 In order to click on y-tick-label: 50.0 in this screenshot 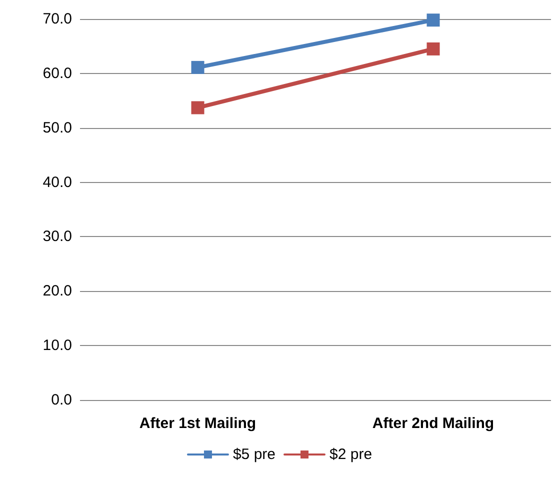, I will do `click(57, 127)`.